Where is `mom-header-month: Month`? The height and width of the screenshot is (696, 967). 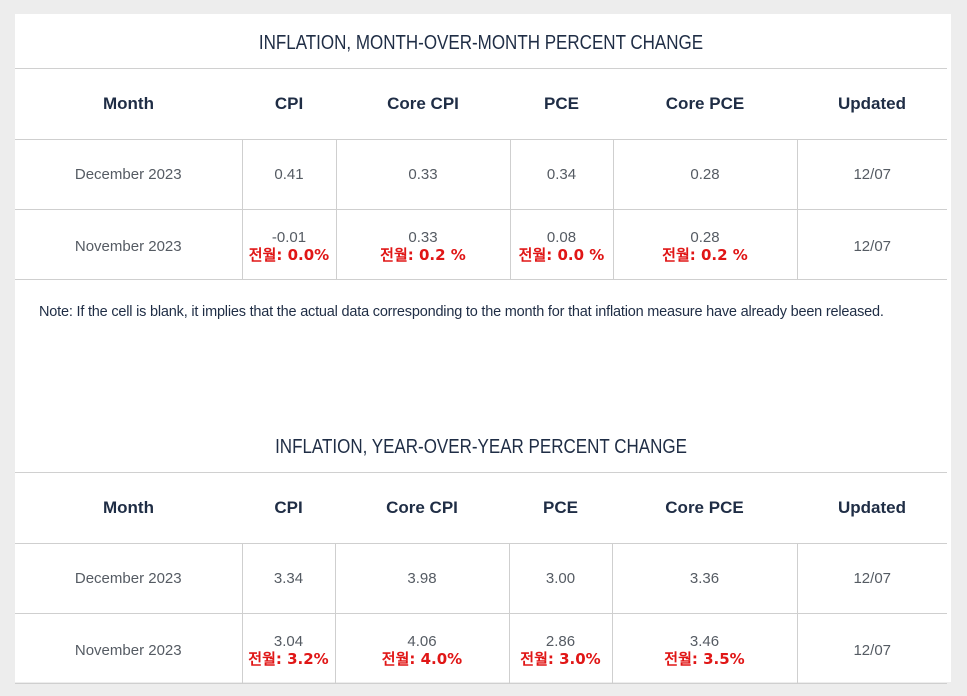 mom-header-month: Month is located at coordinates (128, 104).